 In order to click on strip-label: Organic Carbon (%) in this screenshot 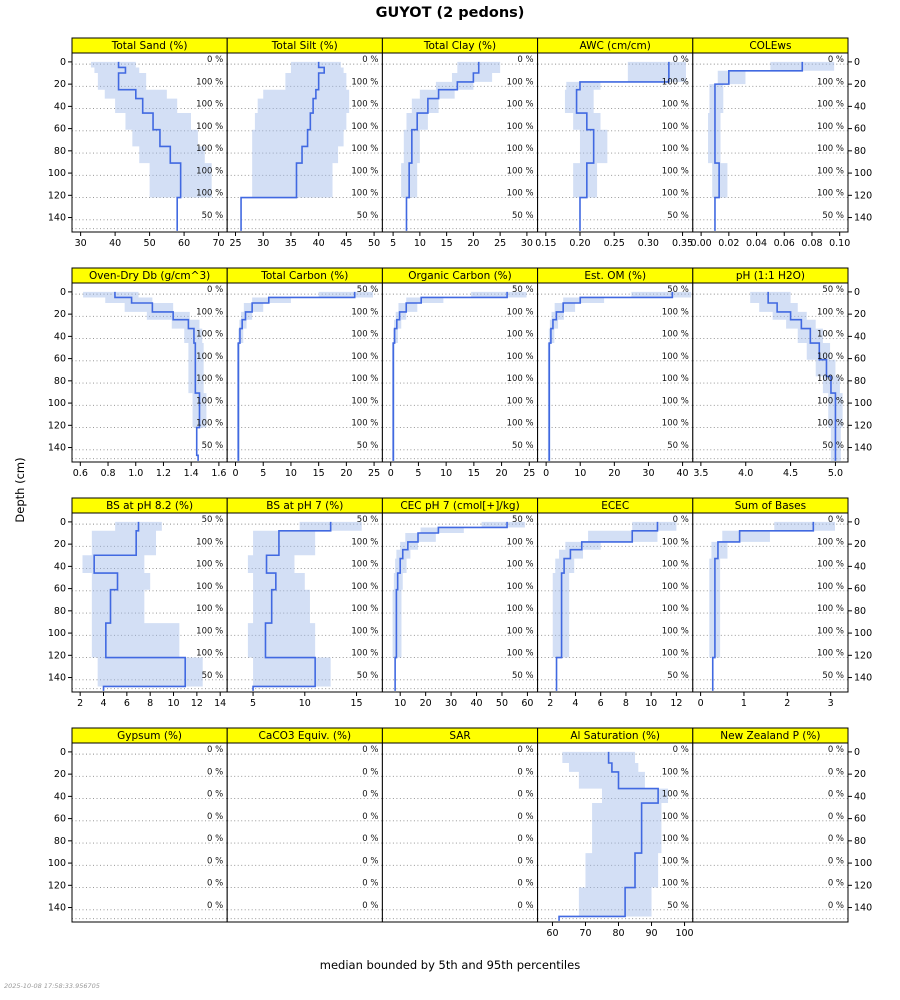, I will do `click(460, 276)`.